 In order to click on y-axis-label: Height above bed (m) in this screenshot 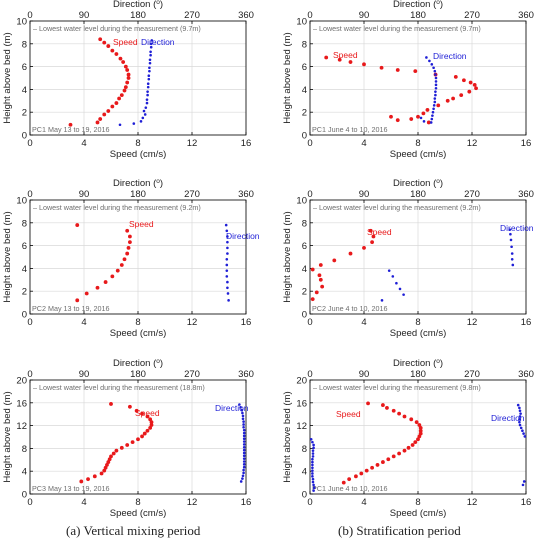, I will do `click(7, 77)`.